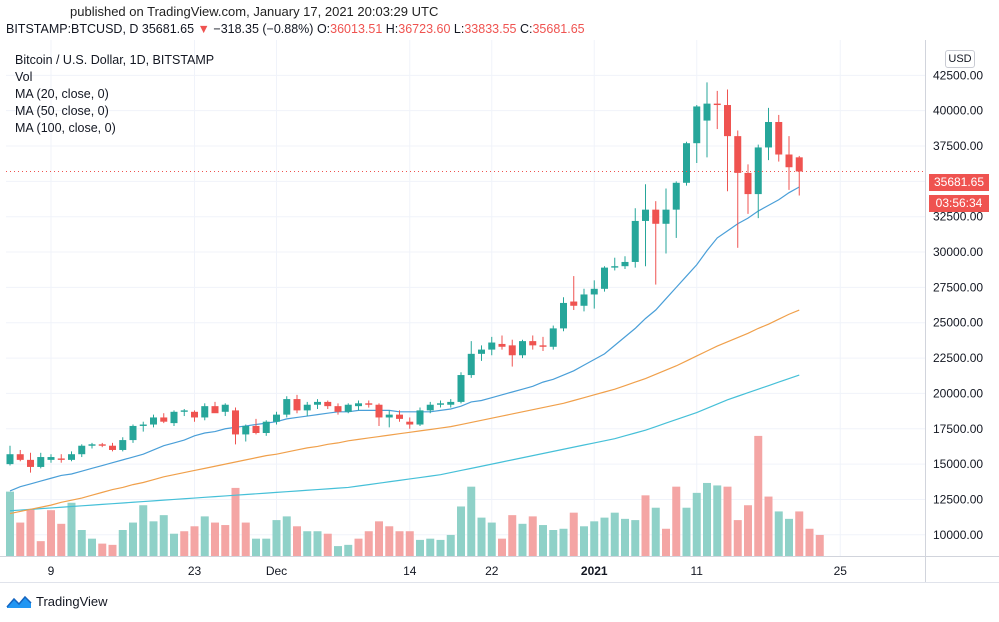 Image resolution: width=999 pixels, height=622 pixels. Describe the element at coordinates (65, 128) in the screenshot. I see `legend-ma100: MA (100, close, 0)` at that location.